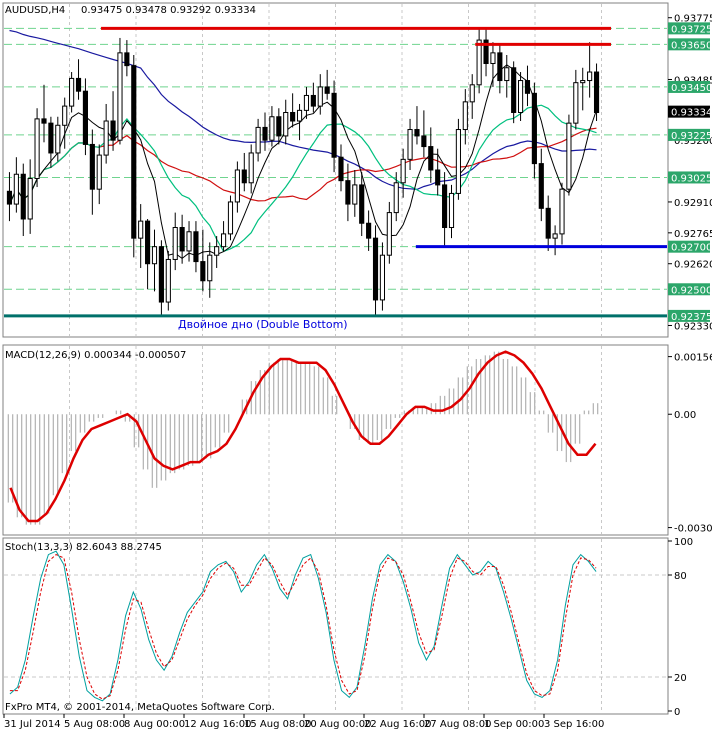 This screenshot has width=712, height=732. What do you see at coordinates (693, 265) in the screenshot?
I see `price-tick-label: 0.92620` at bounding box center [693, 265].